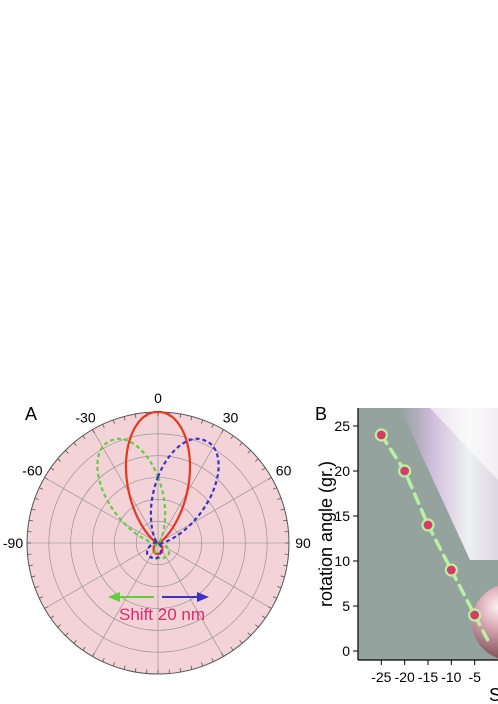  What do you see at coordinates (303, 543) in the screenshot?
I see `polar-angle-label: 90` at bounding box center [303, 543].